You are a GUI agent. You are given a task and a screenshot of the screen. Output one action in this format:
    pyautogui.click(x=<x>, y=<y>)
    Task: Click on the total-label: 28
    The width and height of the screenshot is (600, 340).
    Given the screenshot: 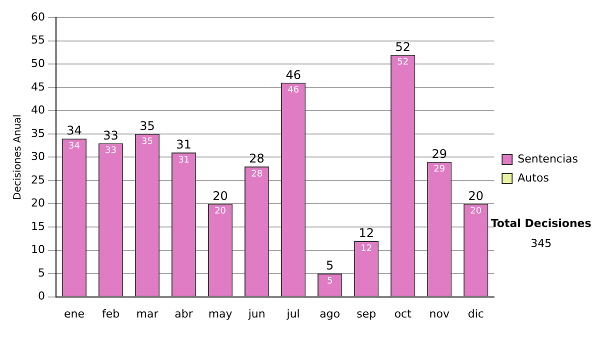 What is the action you would take?
    pyautogui.click(x=256, y=159)
    